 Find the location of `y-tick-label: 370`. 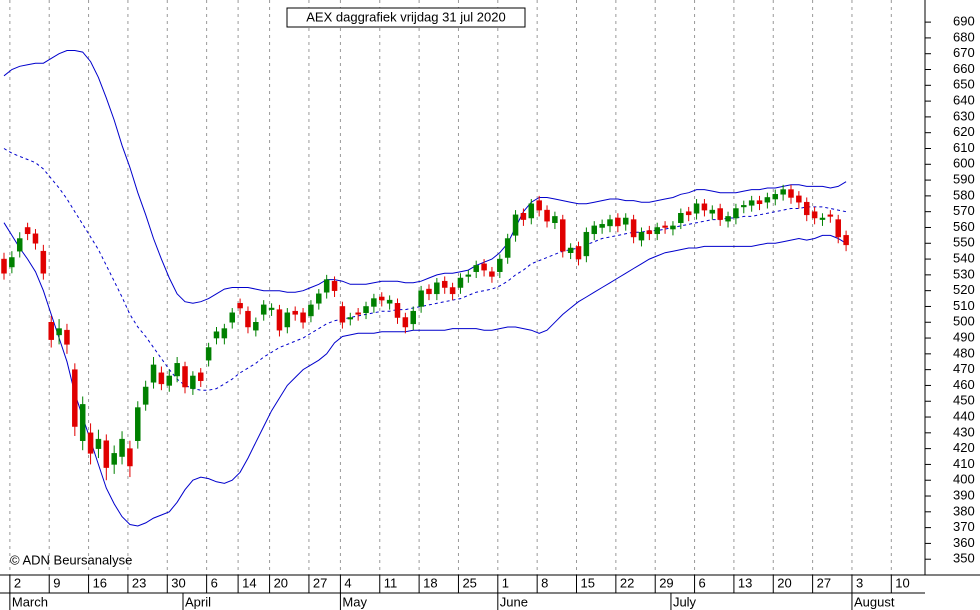

y-tick-label: 370 is located at coordinates (964, 526).